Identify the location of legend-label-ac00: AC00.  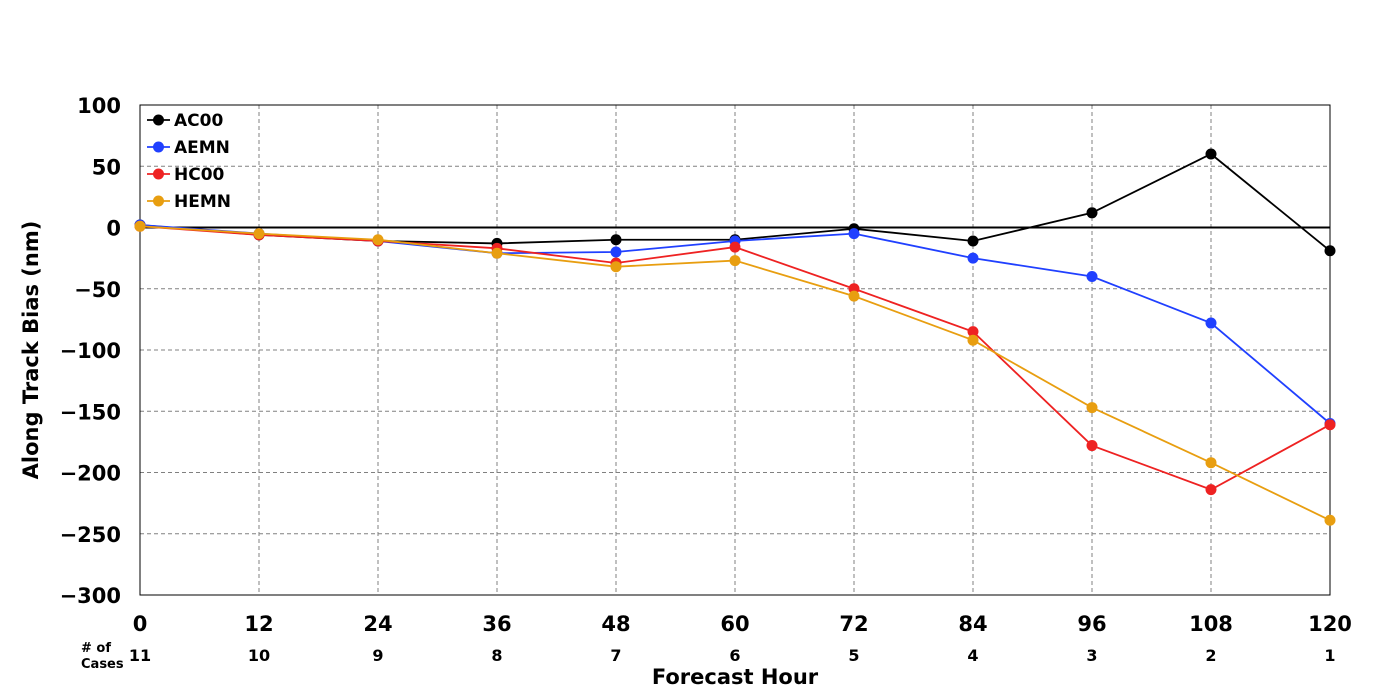
(198, 121).